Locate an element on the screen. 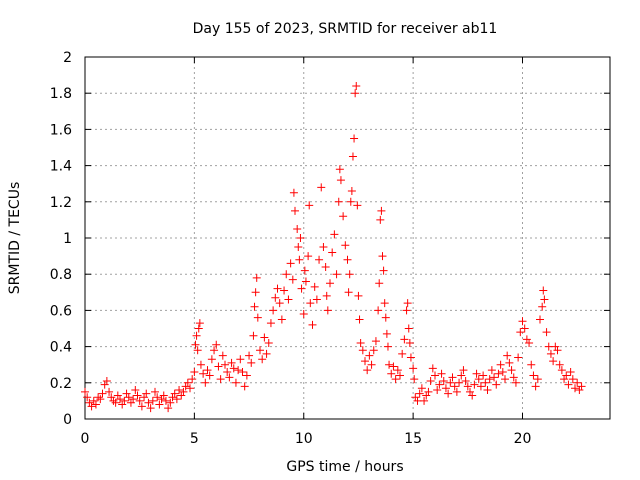 Image resolution: width=640 pixels, height=480 pixels. y-tick-label: 0.2 is located at coordinates (61, 384).